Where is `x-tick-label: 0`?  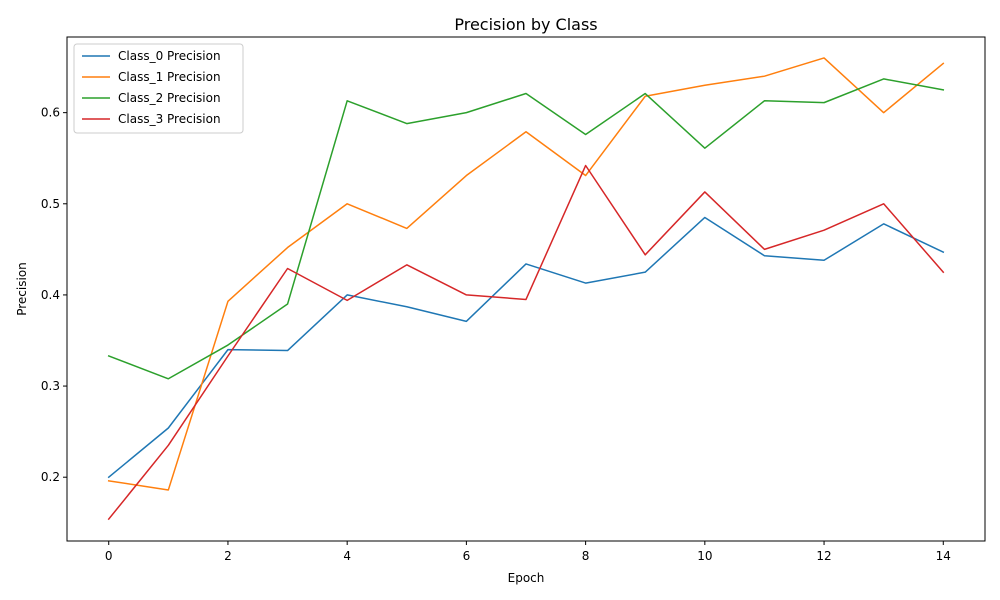
x-tick-label: 0 is located at coordinates (109, 556).